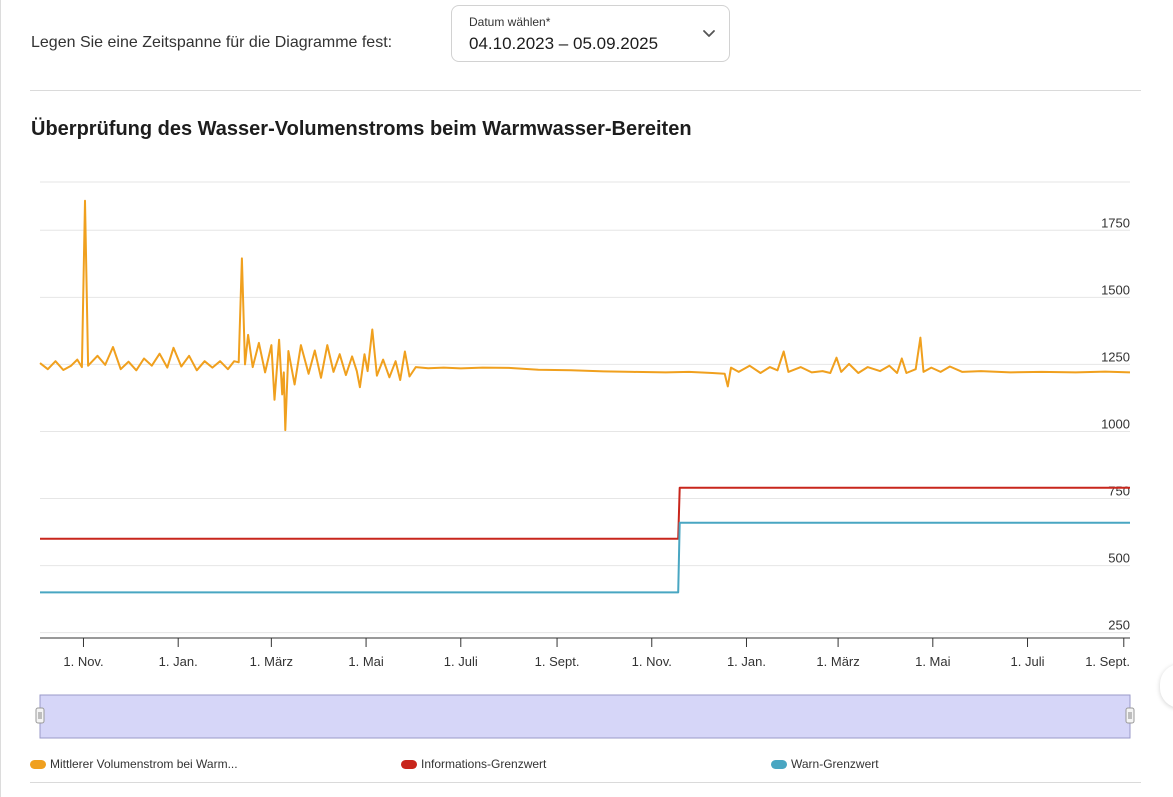 Image resolution: width=1173 pixels, height=797 pixels. What do you see at coordinates (1115, 289) in the screenshot?
I see `y-tick-label: 1500` at bounding box center [1115, 289].